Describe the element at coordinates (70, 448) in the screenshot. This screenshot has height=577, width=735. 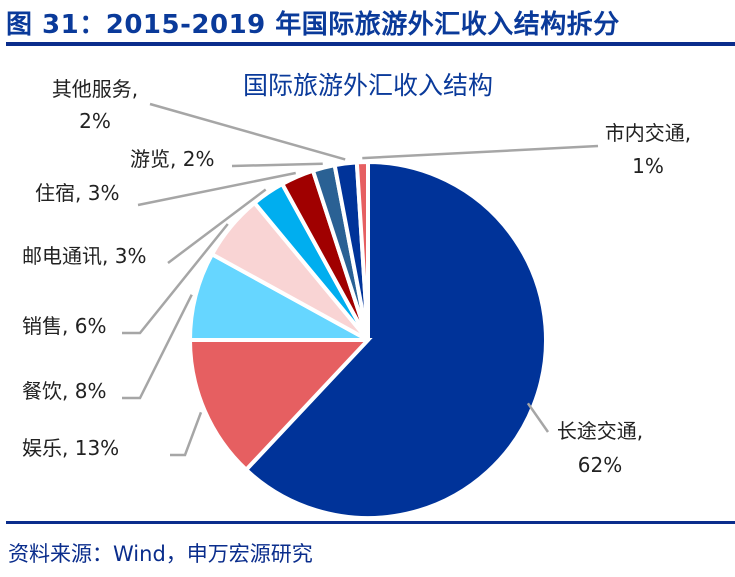
I see `data-label-1: 娱乐, 13%` at that location.